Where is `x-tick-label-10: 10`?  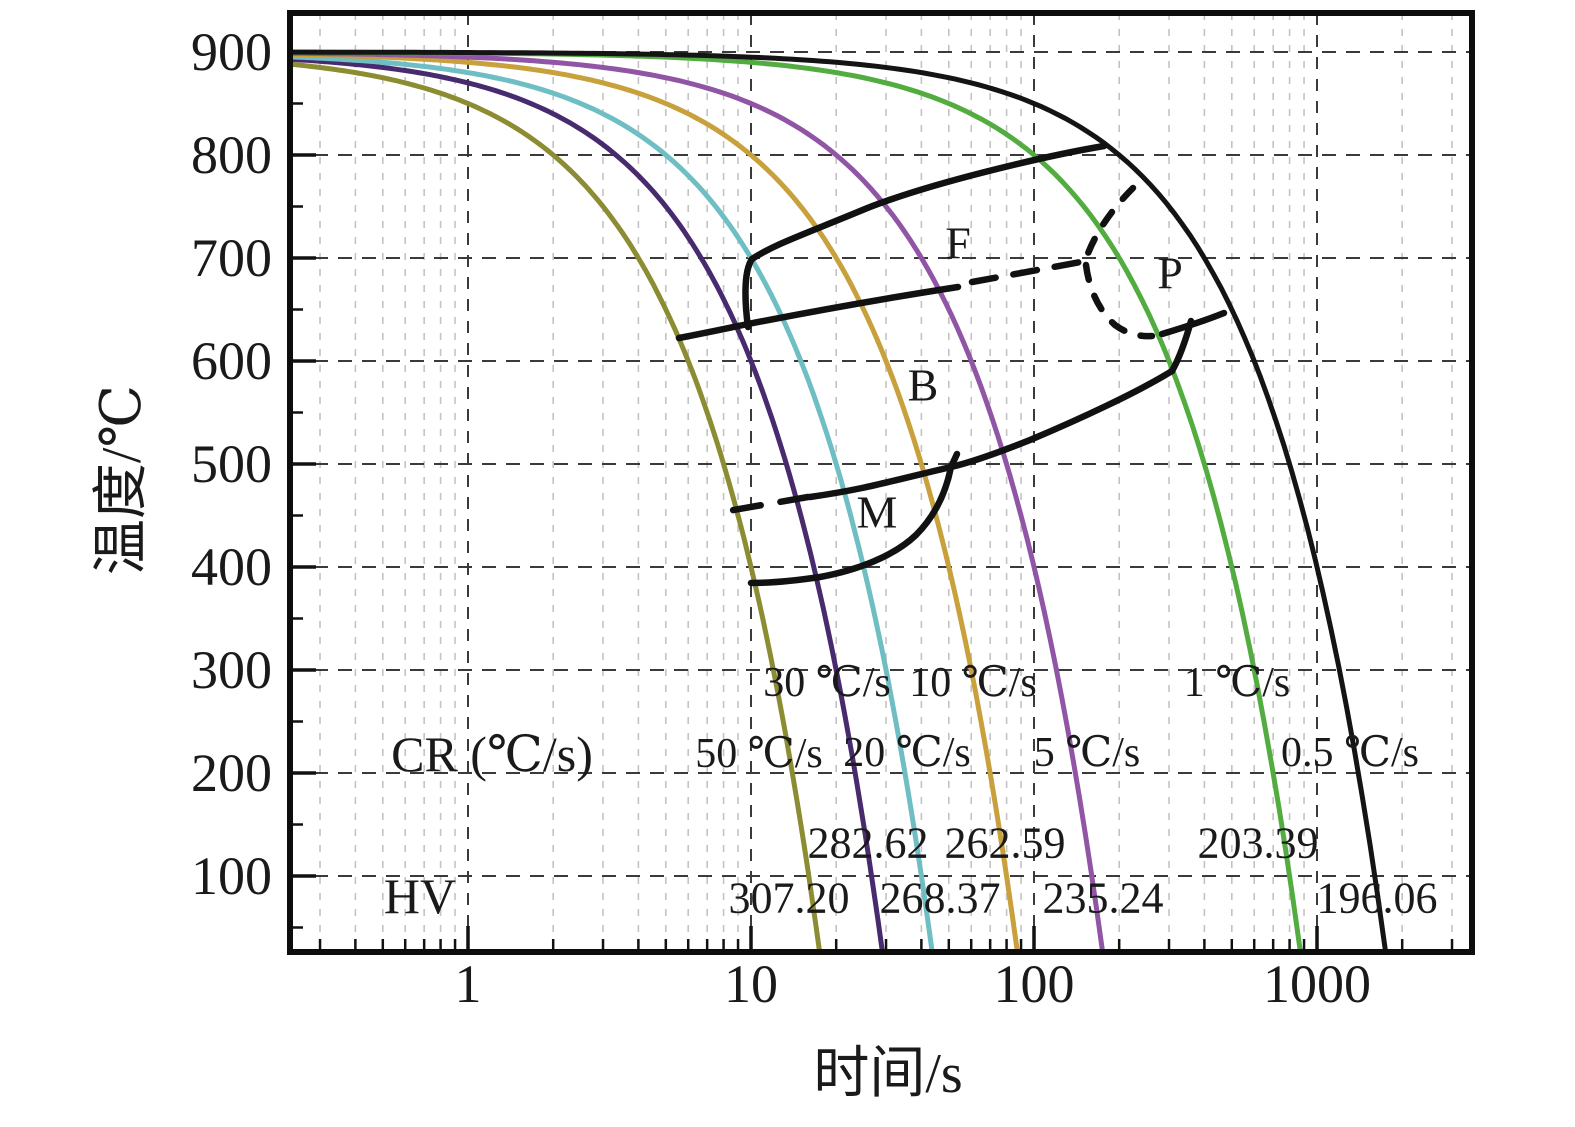
x-tick-label-10: 10 is located at coordinates (751, 984).